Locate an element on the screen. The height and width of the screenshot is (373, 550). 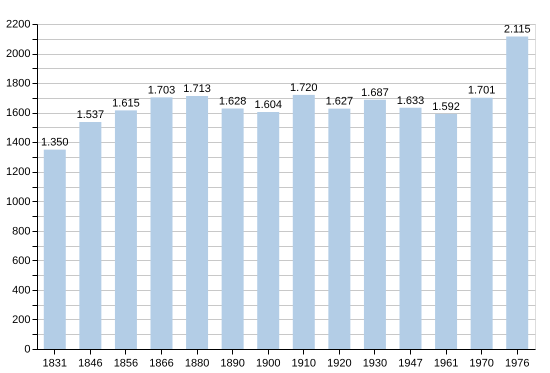
x-tick-label: 1910 is located at coordinates (304, 364).